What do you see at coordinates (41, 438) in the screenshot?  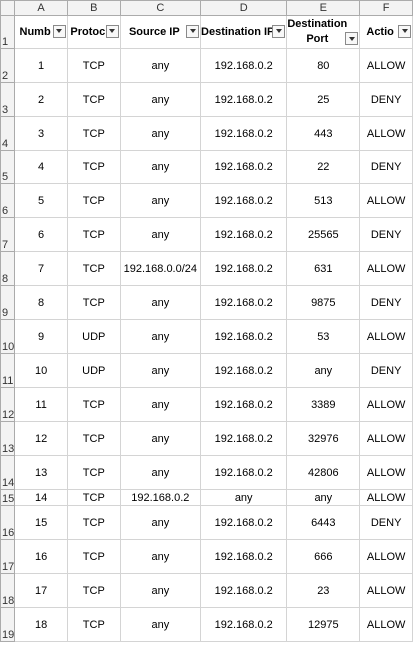 I see `number-cell: 12` at bounding box center [41, 438].